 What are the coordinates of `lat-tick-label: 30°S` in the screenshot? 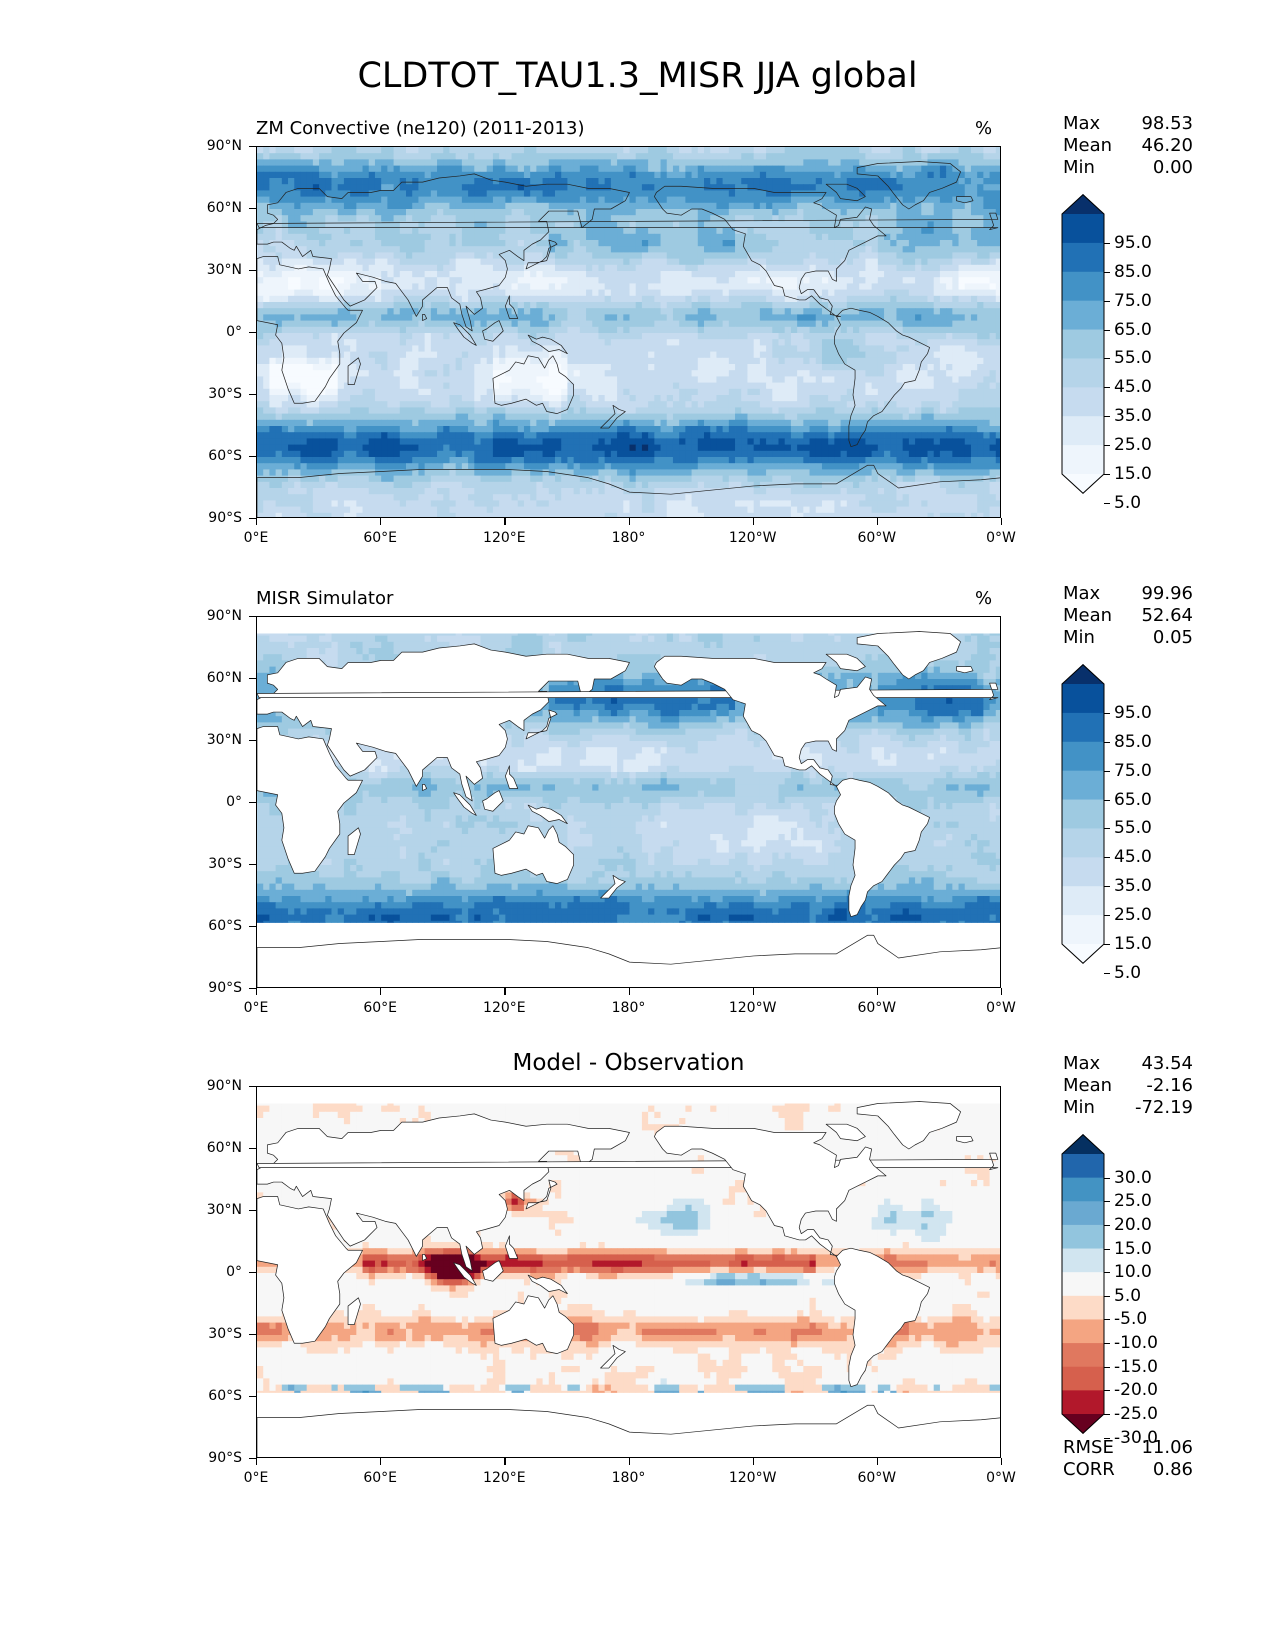 It's located at (225, 394).